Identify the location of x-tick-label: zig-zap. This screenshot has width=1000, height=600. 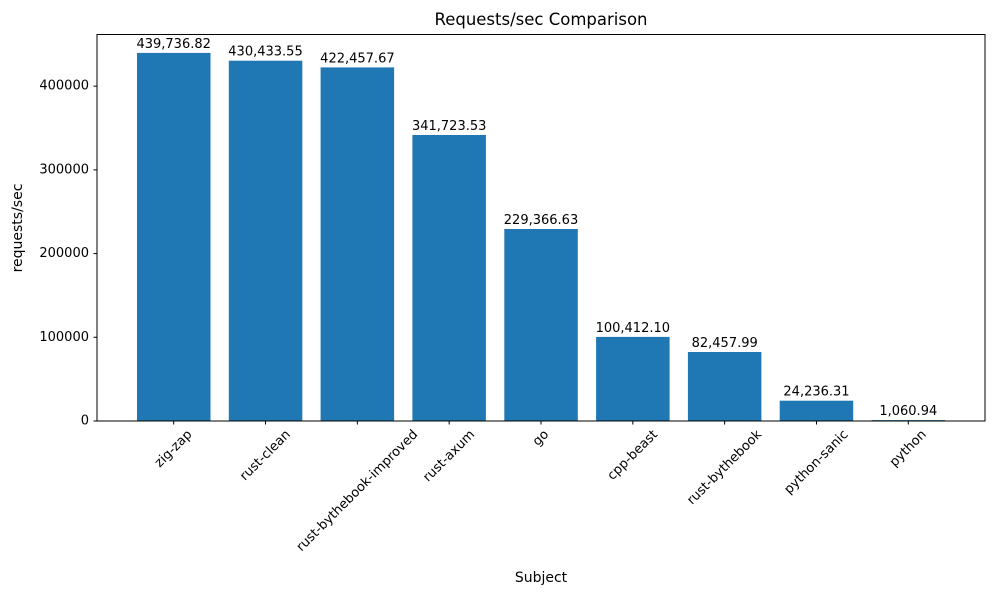
(173, 448).